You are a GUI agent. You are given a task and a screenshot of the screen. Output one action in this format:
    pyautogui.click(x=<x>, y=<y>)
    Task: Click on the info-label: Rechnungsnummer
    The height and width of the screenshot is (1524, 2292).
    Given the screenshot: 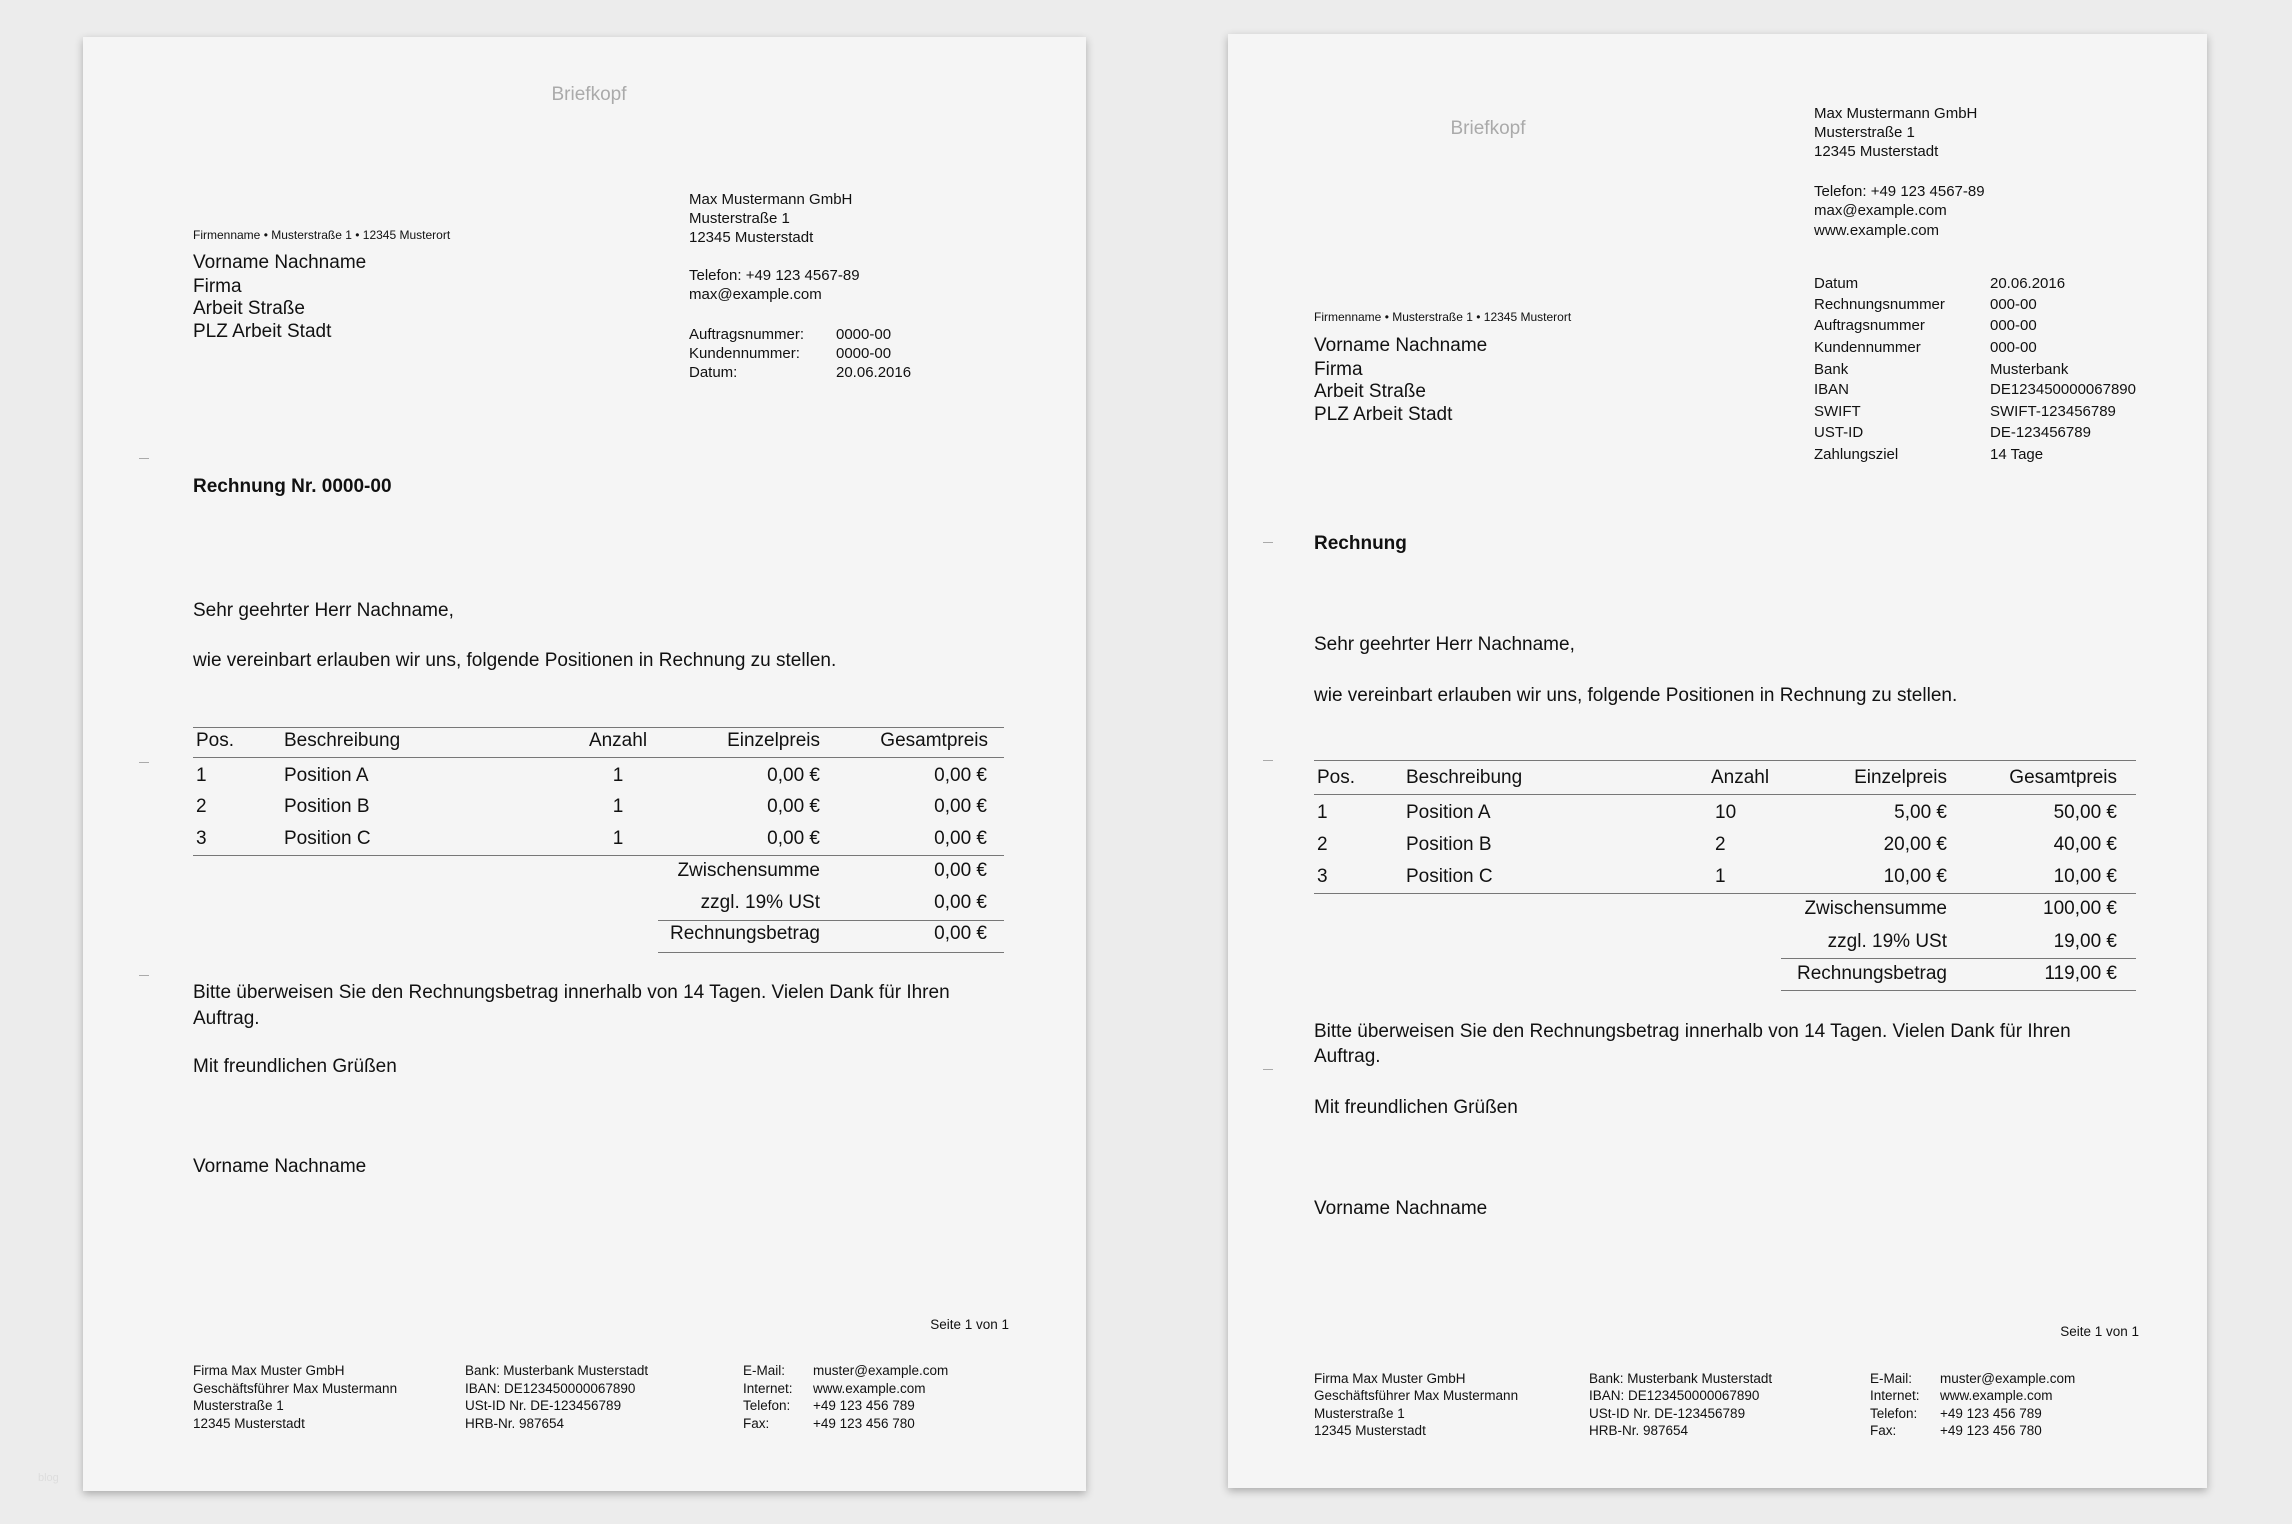 What is the action you would take?
    pyautogui.click(x=1879, y=304)
    